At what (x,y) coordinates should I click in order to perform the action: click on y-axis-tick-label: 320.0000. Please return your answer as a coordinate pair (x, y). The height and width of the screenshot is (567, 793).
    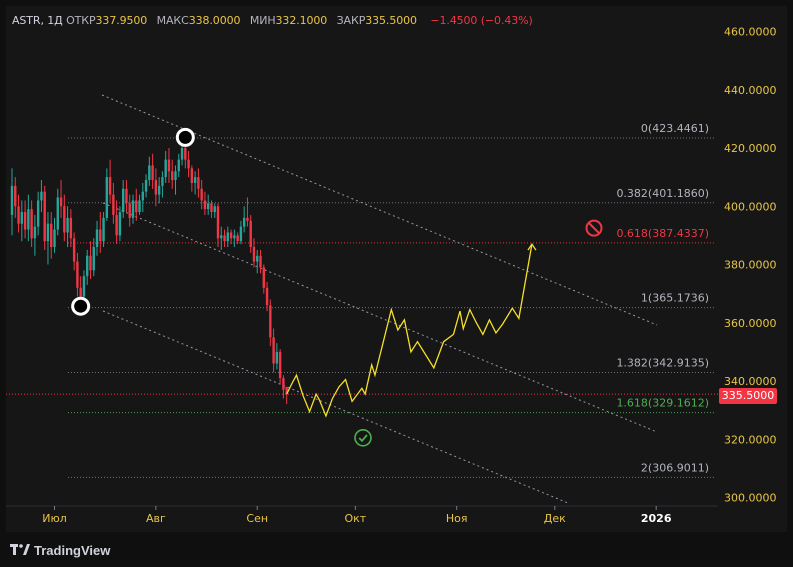
    Looking at the image, I should click on (750, 439).